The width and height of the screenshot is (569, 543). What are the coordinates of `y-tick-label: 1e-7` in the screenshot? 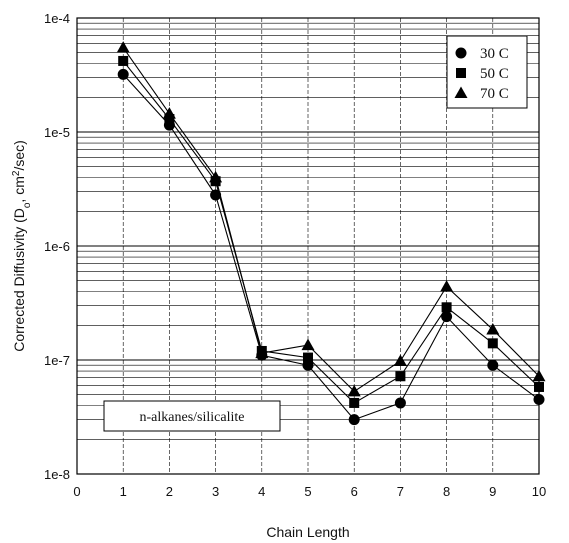 It's located at (57, 360).